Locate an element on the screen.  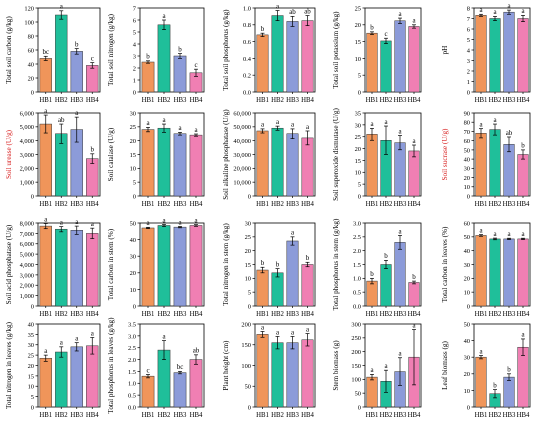
y-tick-label: 2.5 is located at coordinates (132, 348).